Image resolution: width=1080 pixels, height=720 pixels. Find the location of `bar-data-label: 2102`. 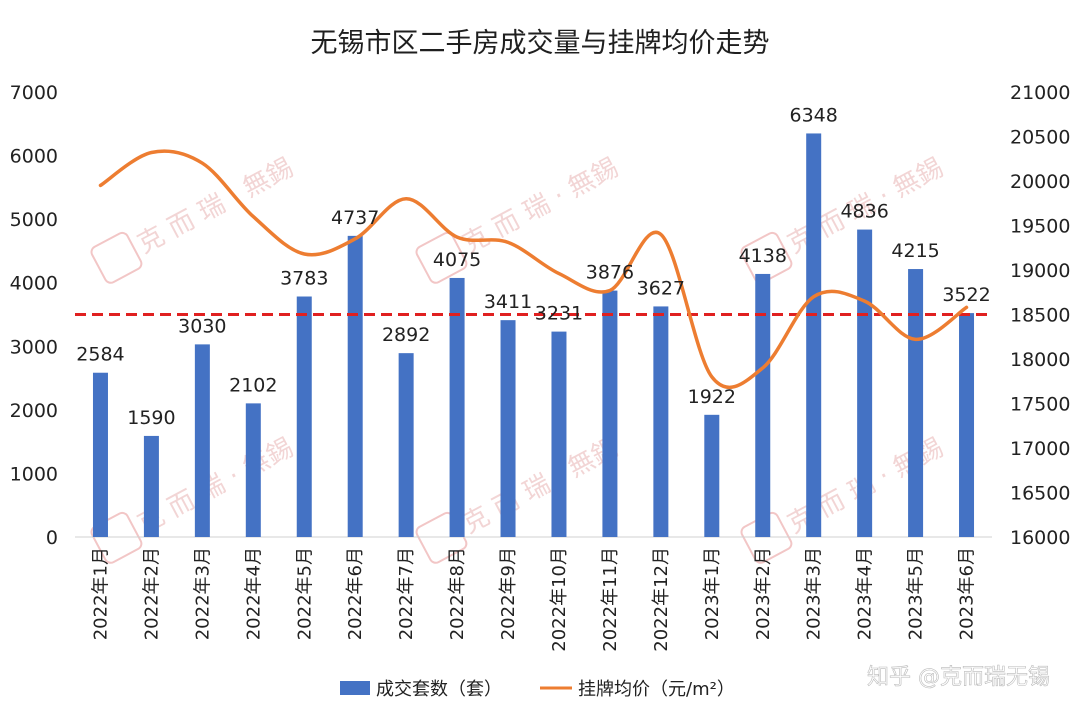

bar-data-label: 2102 is located at coordinates (253, 385).